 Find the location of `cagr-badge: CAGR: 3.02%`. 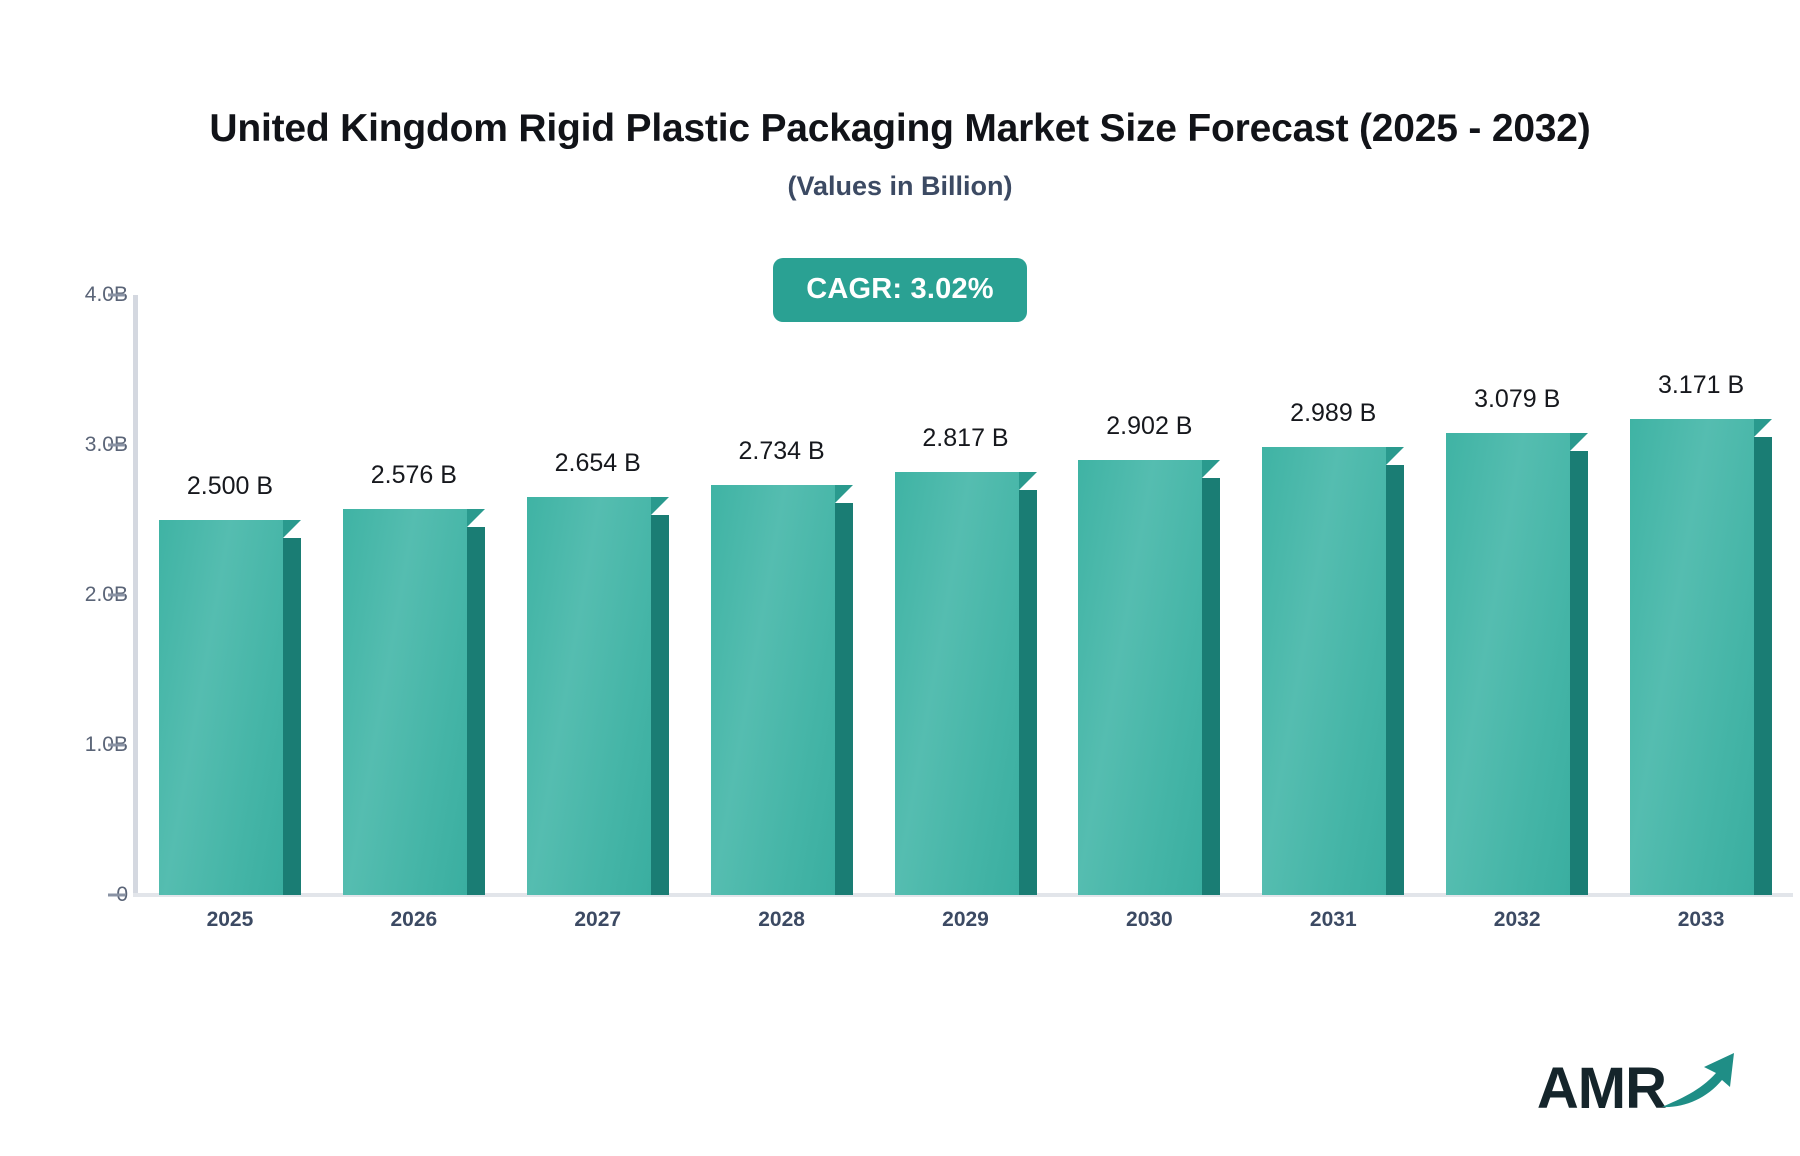

cagr-badge: CAGR: 3.02% is located at coordinates (900, 290).